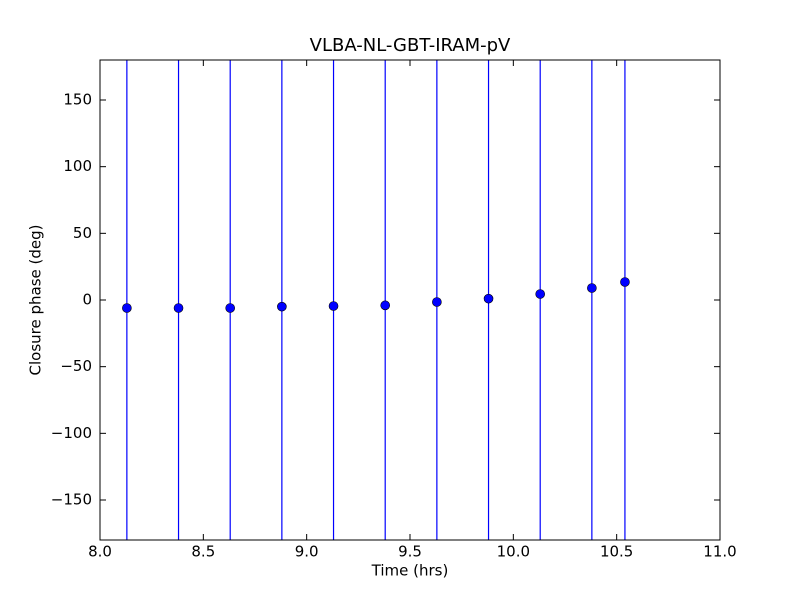 This screenshot has height=600, width=800. I want to click on y-tick-label: −50, so click(76, 366).